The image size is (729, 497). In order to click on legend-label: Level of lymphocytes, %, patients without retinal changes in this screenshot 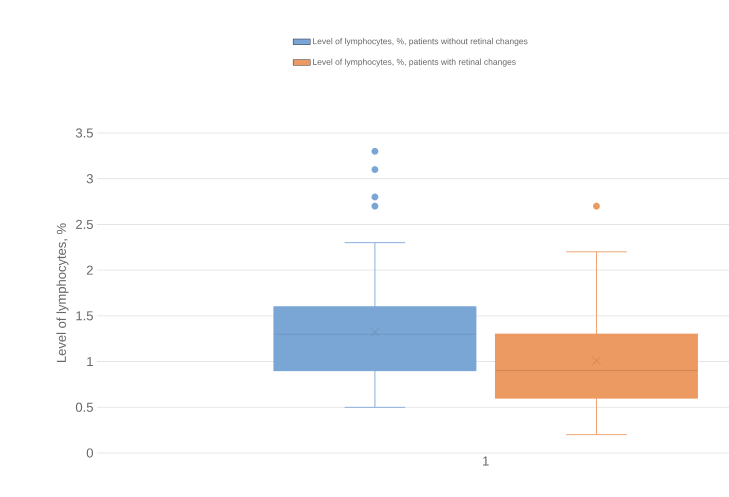, I will do `click(420, 42)`.